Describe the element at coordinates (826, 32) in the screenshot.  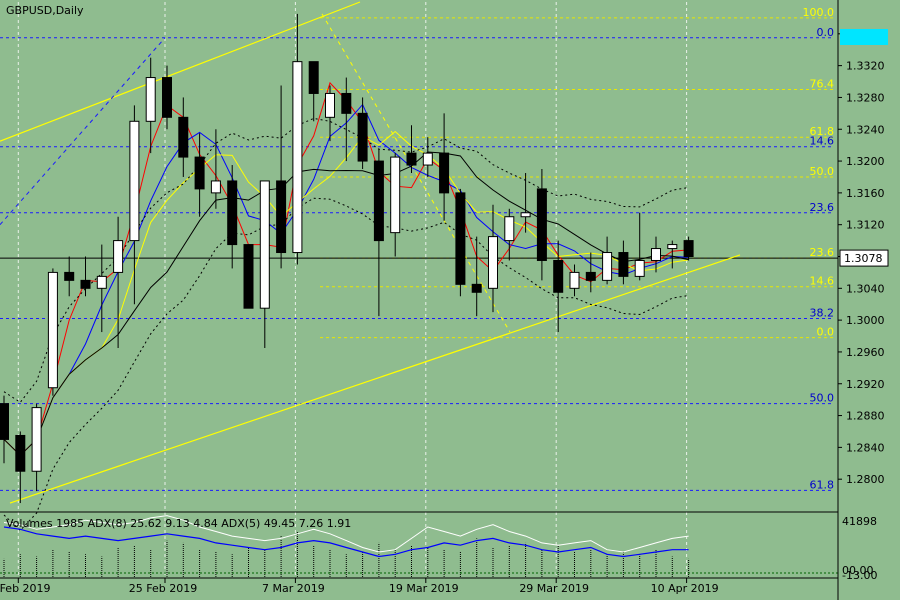
I see `fib-level-label: 0.0` at that location.